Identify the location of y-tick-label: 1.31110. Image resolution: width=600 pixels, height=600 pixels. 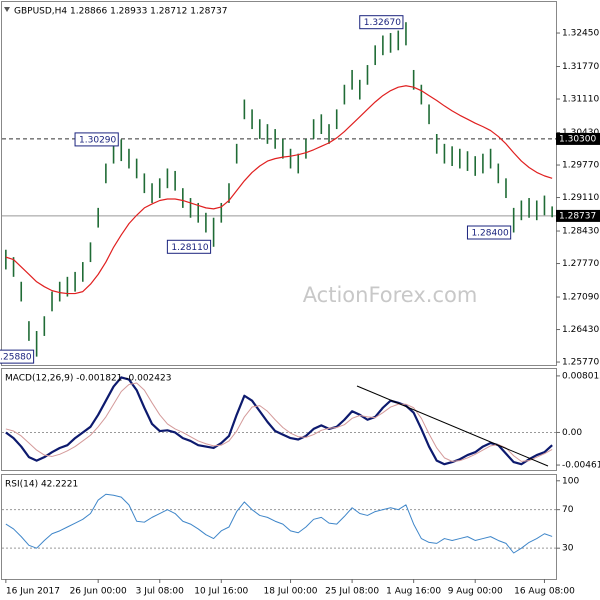
(580, 100).